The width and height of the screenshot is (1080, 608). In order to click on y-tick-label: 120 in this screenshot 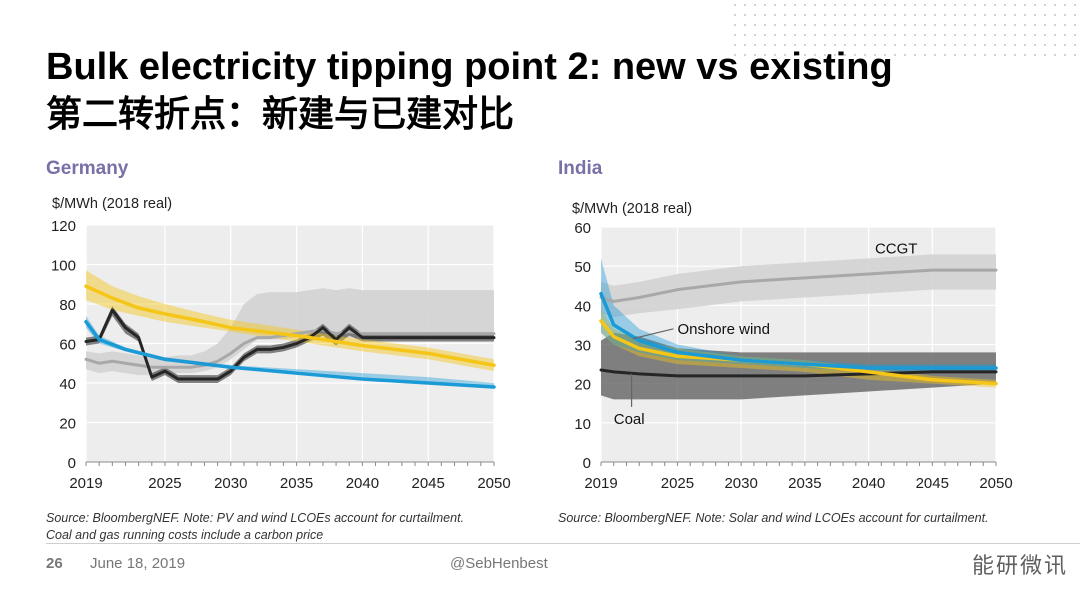, I will do `click(63, 226)`.